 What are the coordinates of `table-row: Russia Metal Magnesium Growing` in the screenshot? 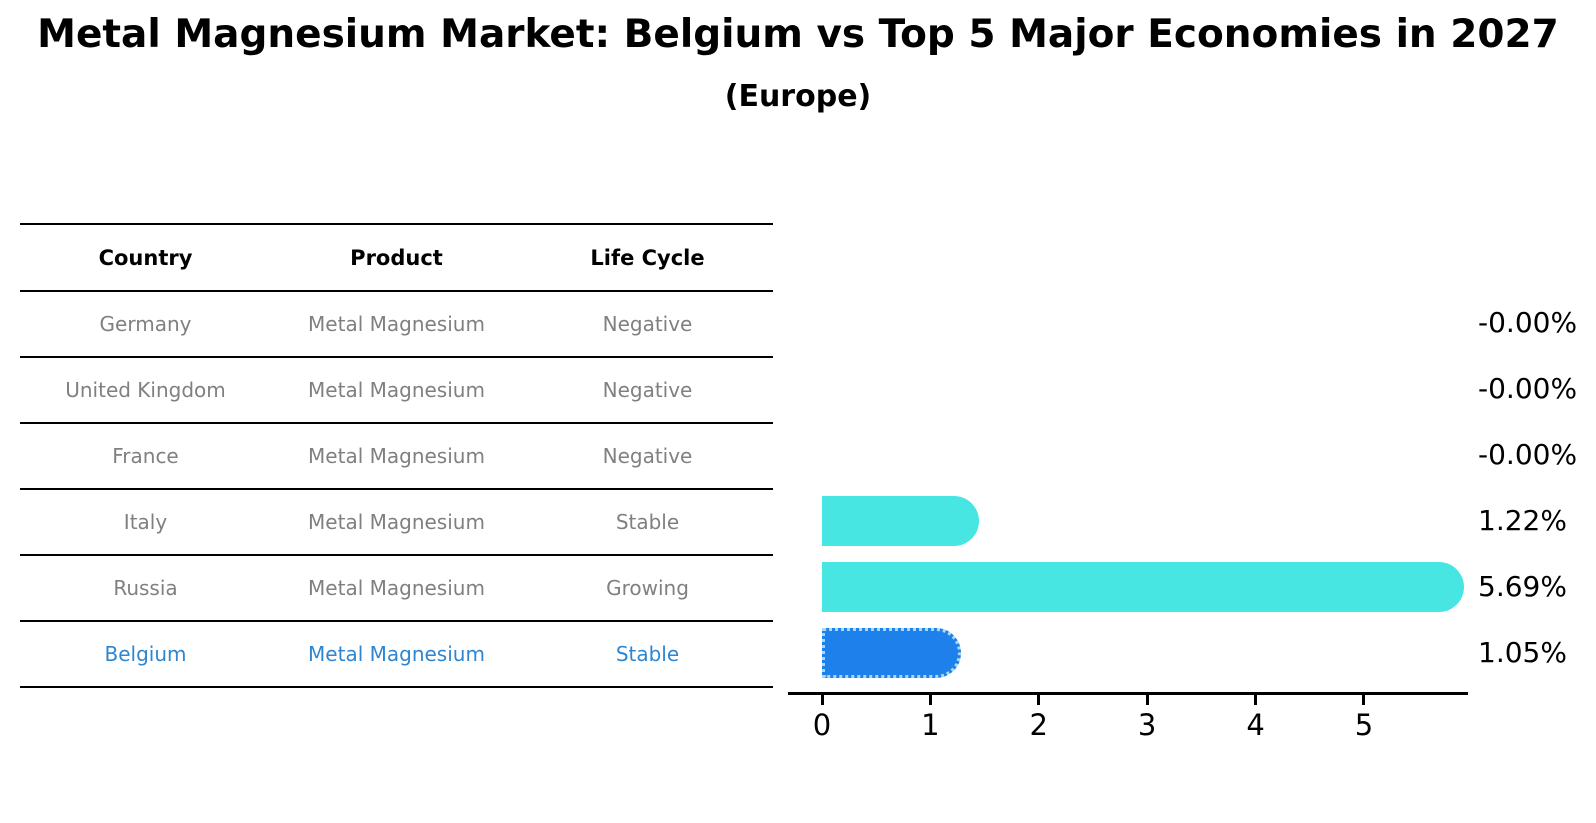 It's located at (396, 589).